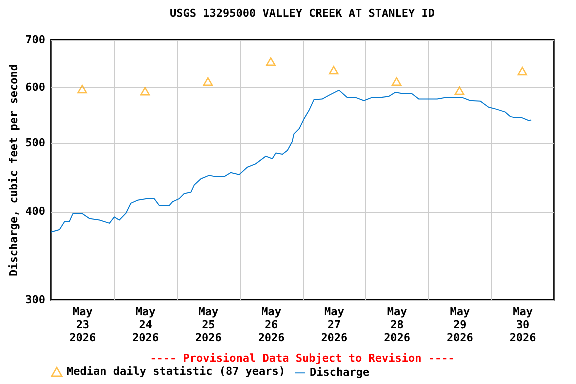 The width and height of the screenshot is (576, 384). Describe the element at coordinates (36, 87) in the screenshot. I see `y-tick-label: 600` at that location.